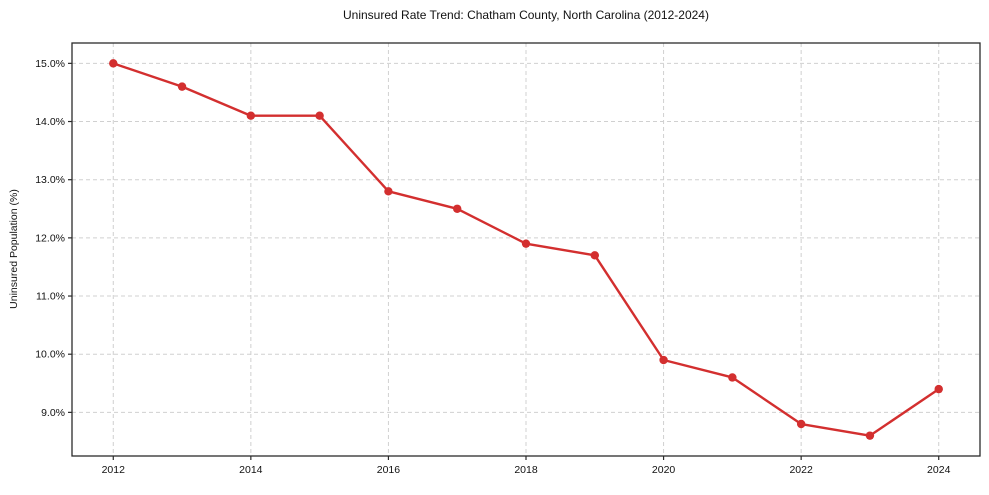 The height and width of the screenshot is (495, 989). I want to click on y-axis-label: Uninsured Population (%), so click(14, 249).